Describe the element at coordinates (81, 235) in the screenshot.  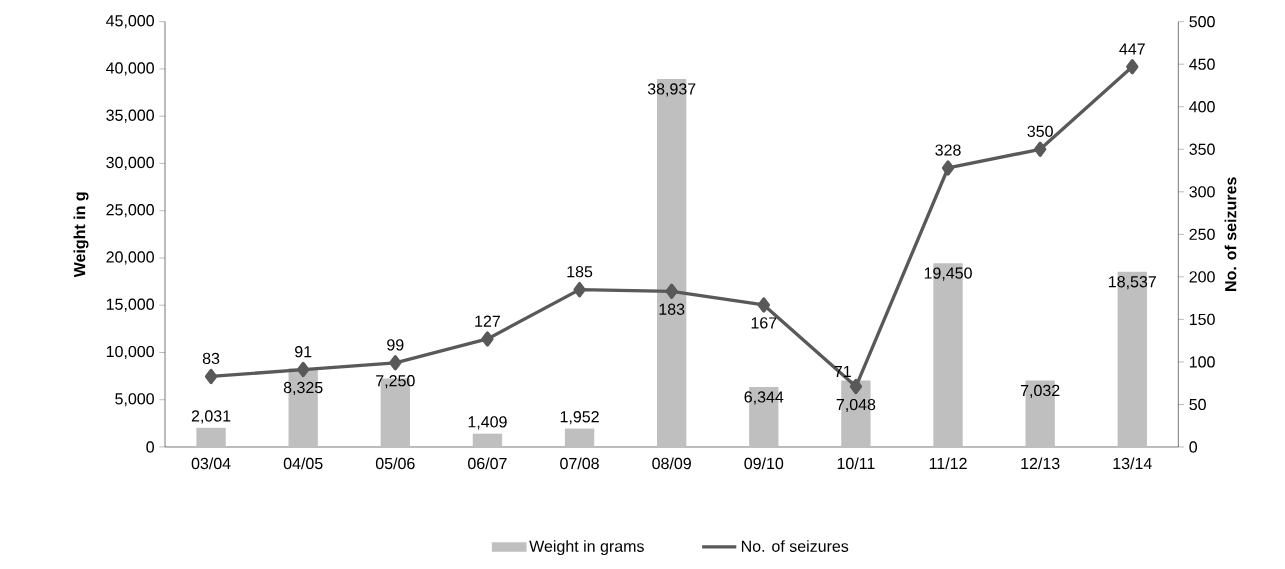
I see `y-axis-title: Weight in g` at that location.